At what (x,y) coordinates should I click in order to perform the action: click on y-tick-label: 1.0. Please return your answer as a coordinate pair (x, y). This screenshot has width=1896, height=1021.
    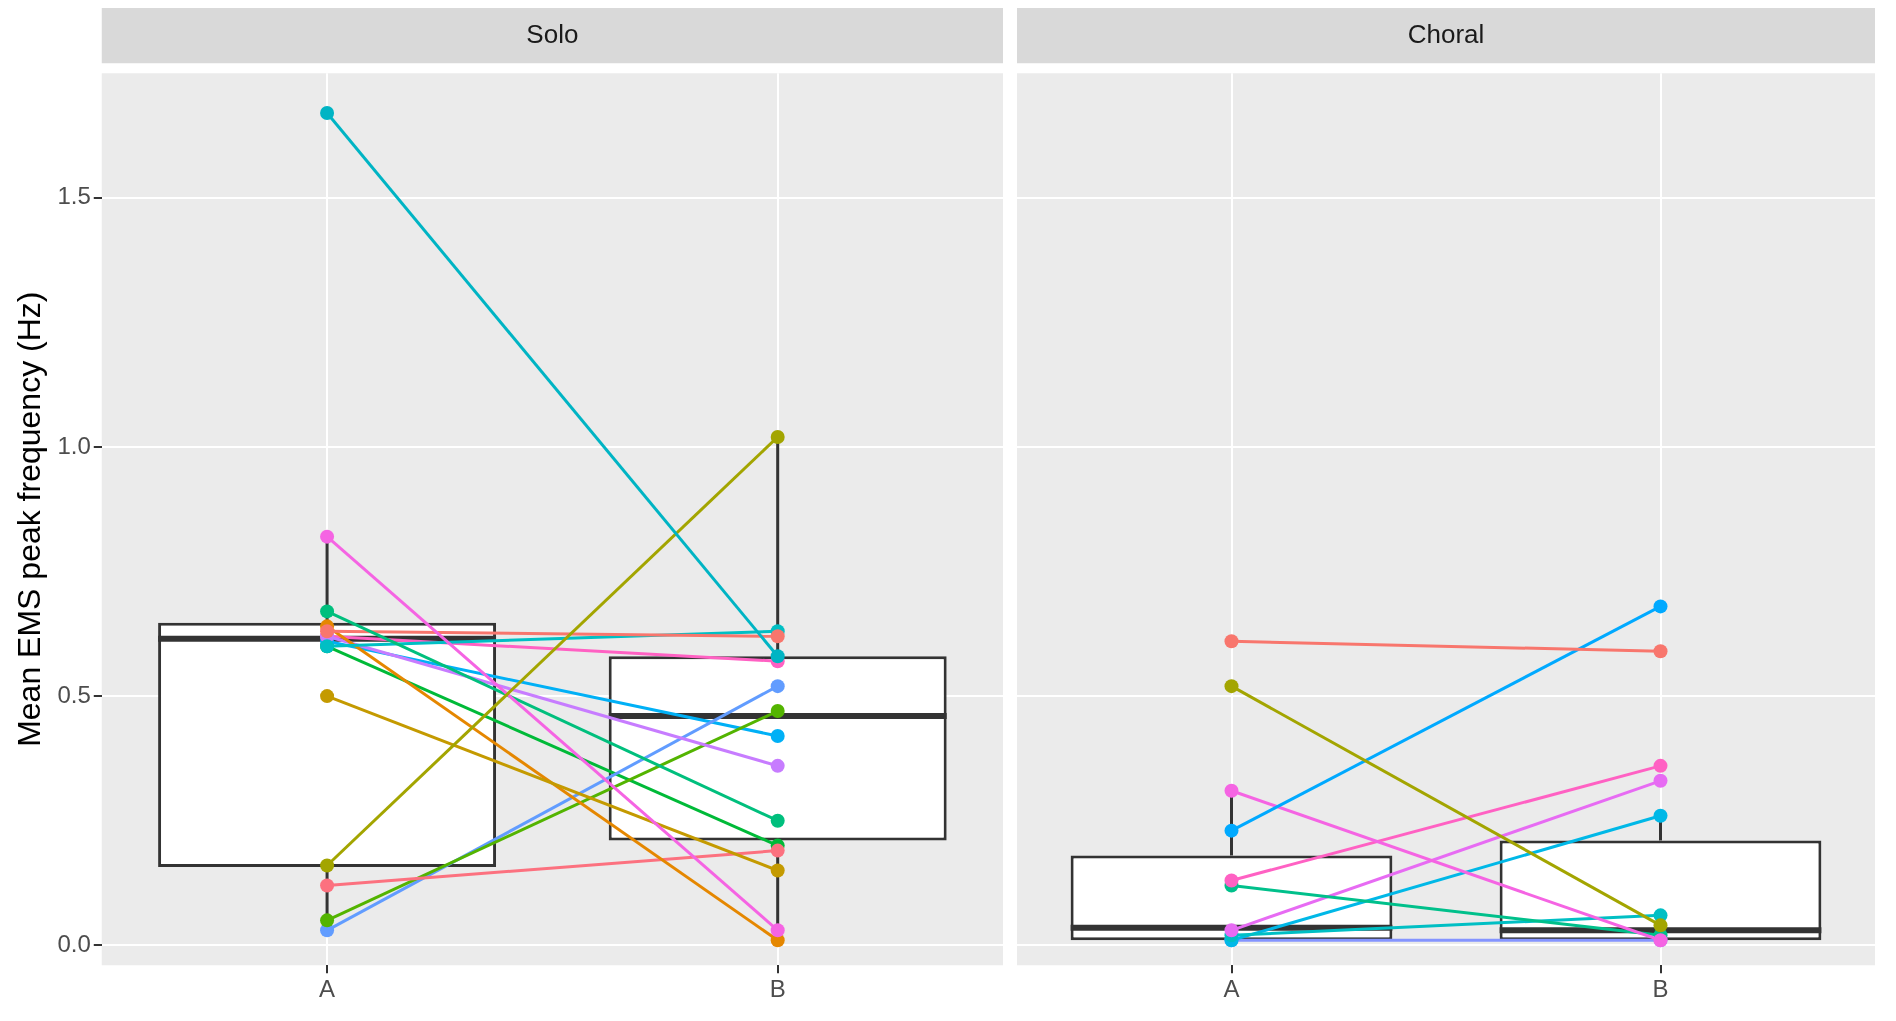
    Looking at the image, I should click on (74, 445).